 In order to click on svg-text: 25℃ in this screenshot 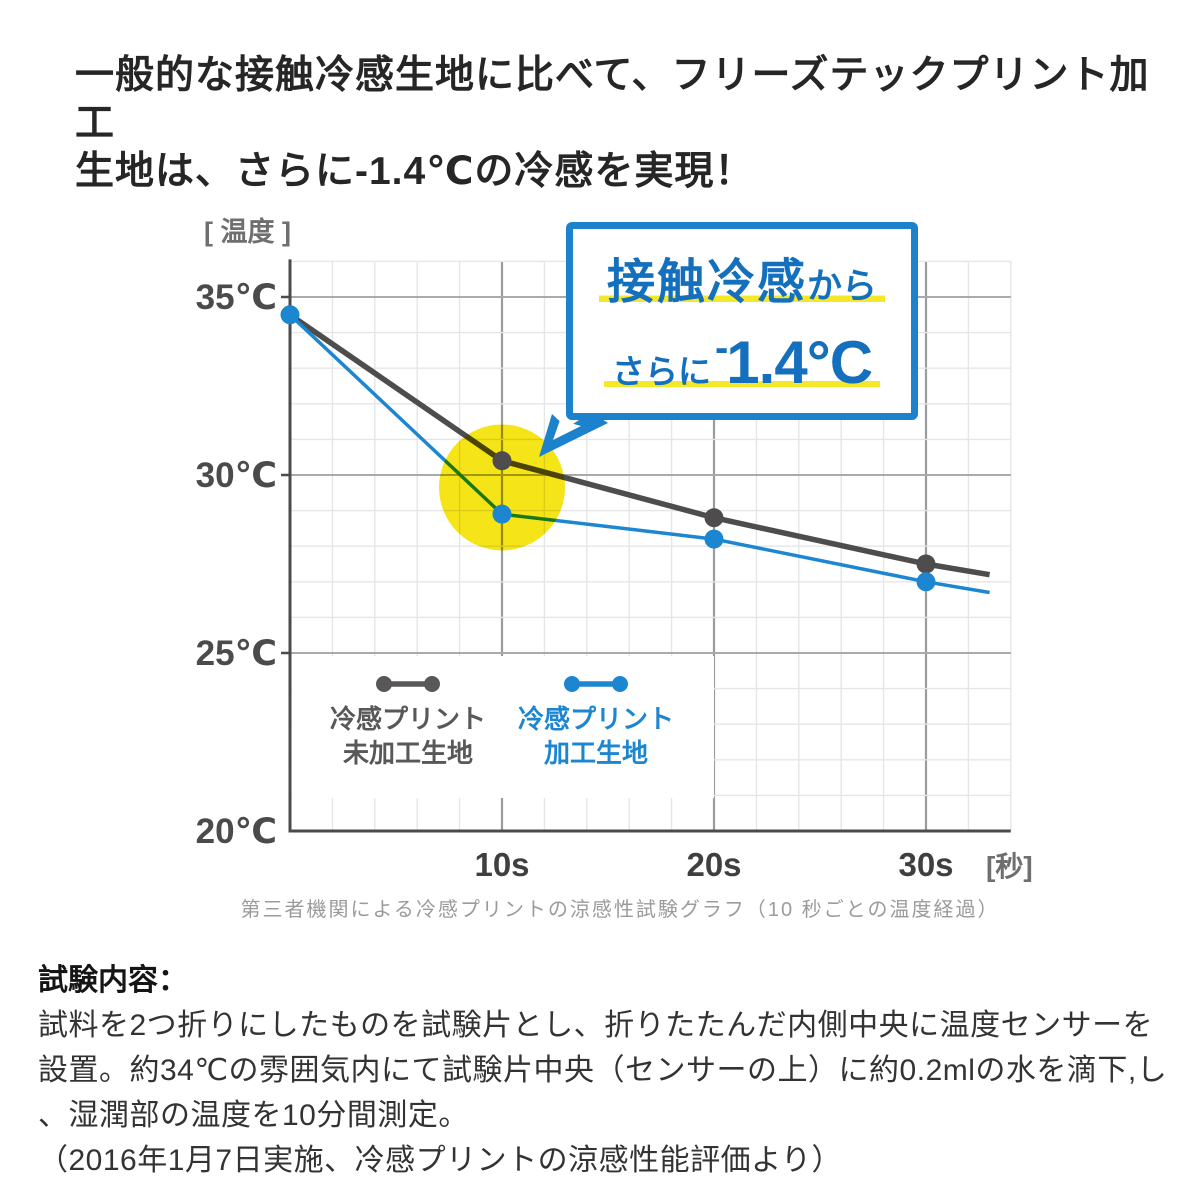, I will do `click(236, 653)`.